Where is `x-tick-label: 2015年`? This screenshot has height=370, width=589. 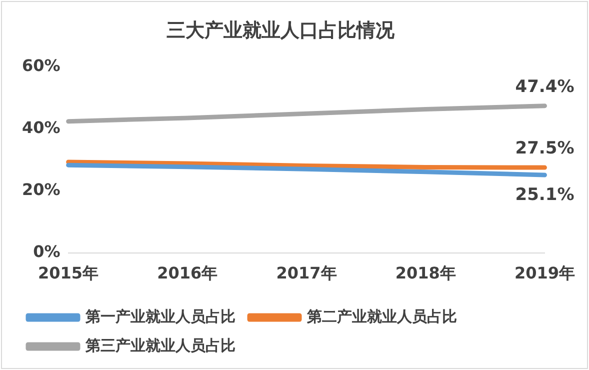
x-tick-label: 2015年 is located at coordinates (68, 273).